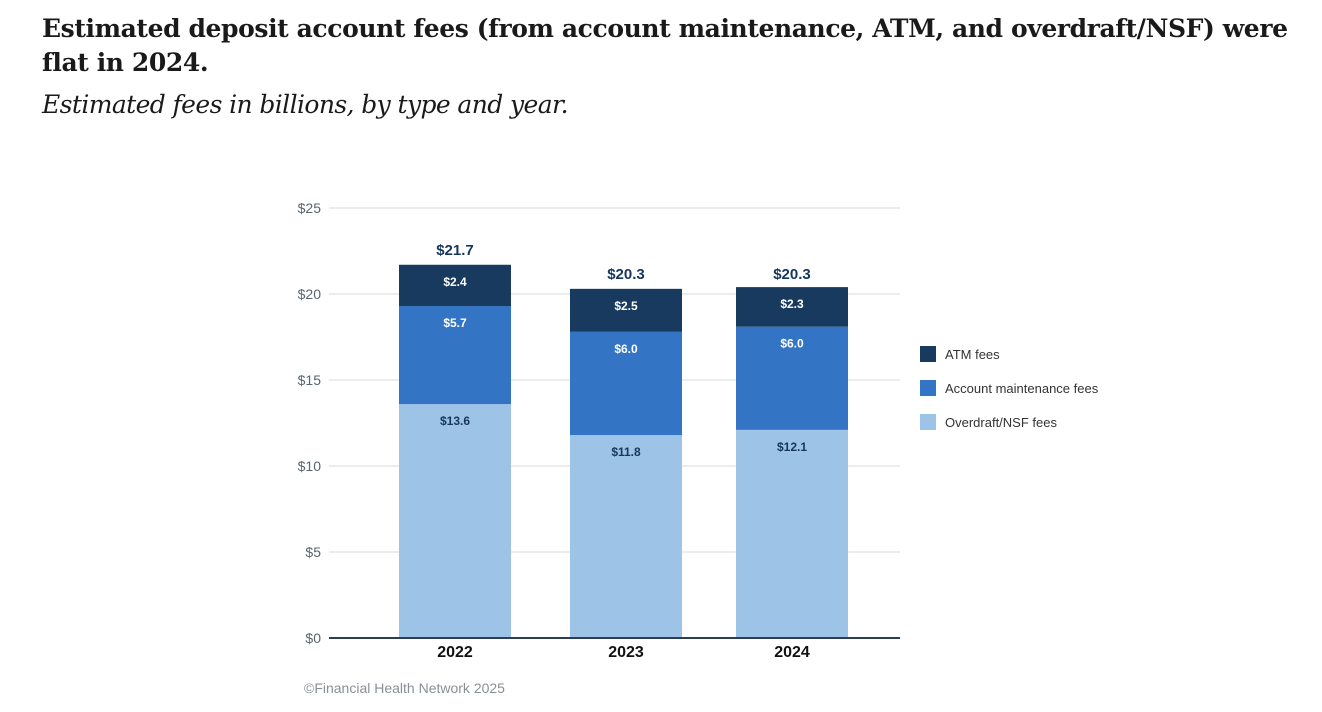  What do you see at coordinates (972, 354) in the screenshot?
I see `legend-label: ATM fees` at bounding box center [972, 354].